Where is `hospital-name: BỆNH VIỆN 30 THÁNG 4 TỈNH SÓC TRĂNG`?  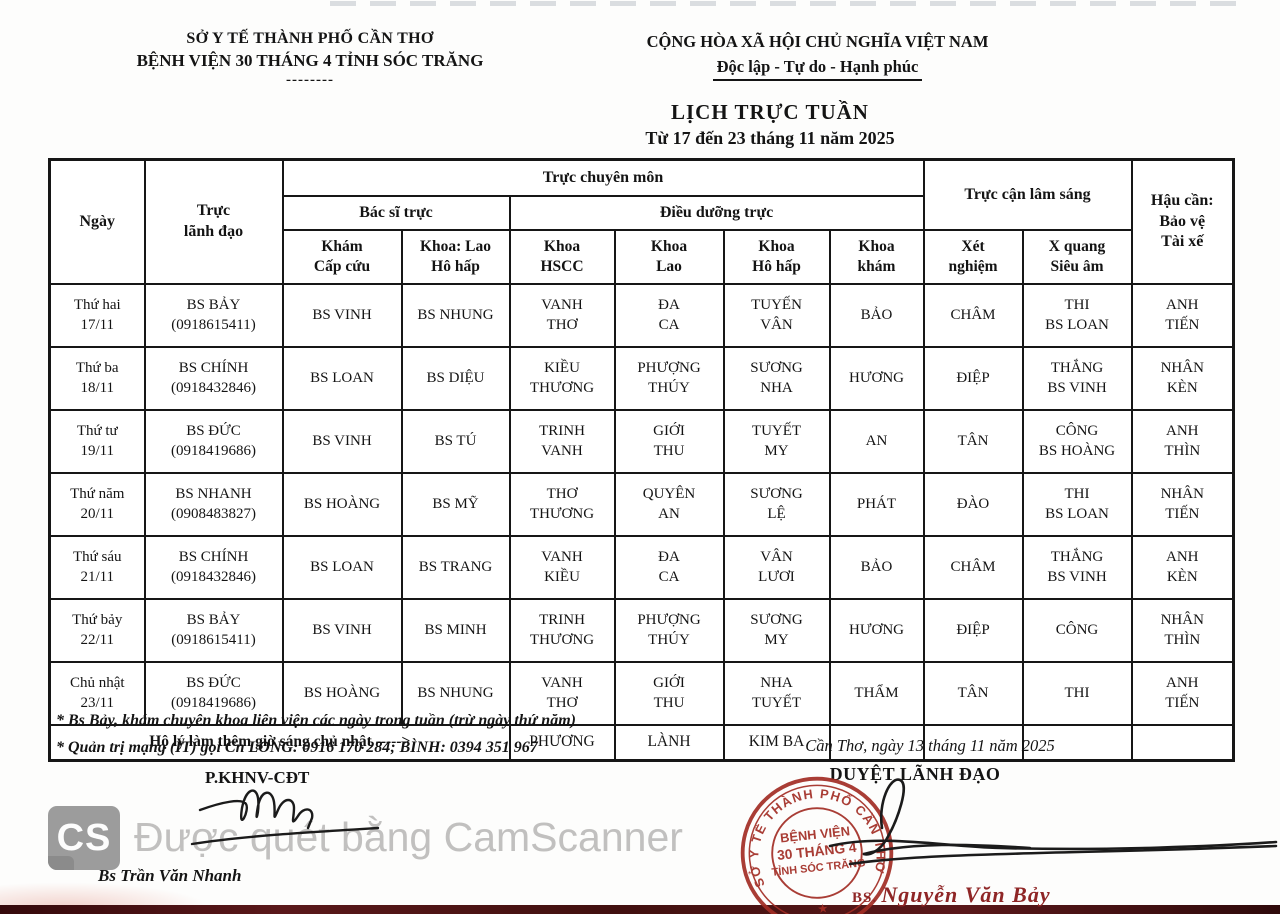
hospital-name: BỆNH VIỆN 30 THÁNG 4 TỈNH SÓC TRĂNG is located at coordinates (310, 60).